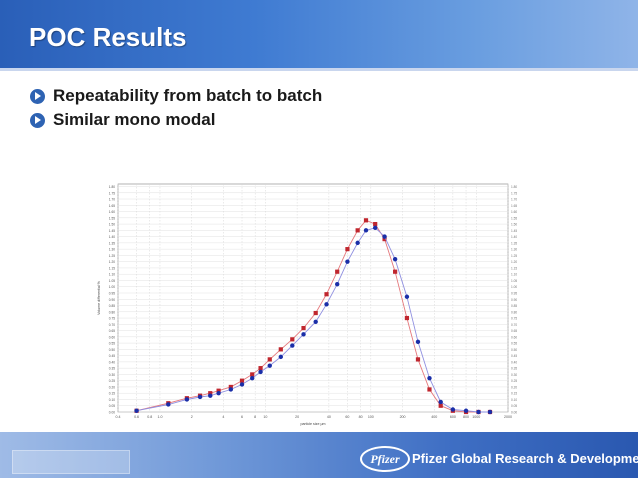 The height and width of the screenshot is (478, 638). I want to click on y-tick-label: 1.60, so click(112, 212).